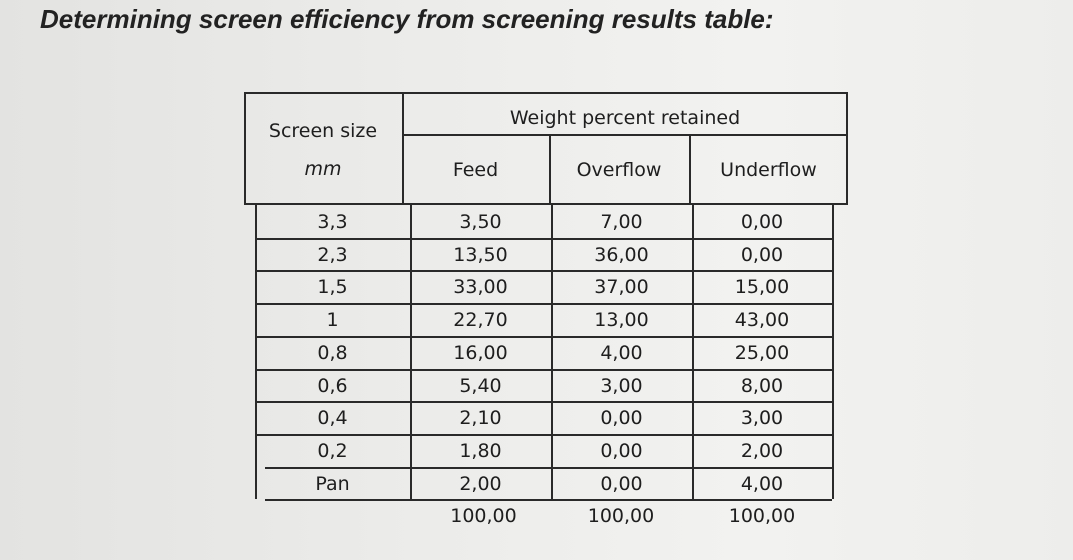 The image size is (1073, 560). I want to click on column-header-screen-size: Screen size, so click(323, 131).